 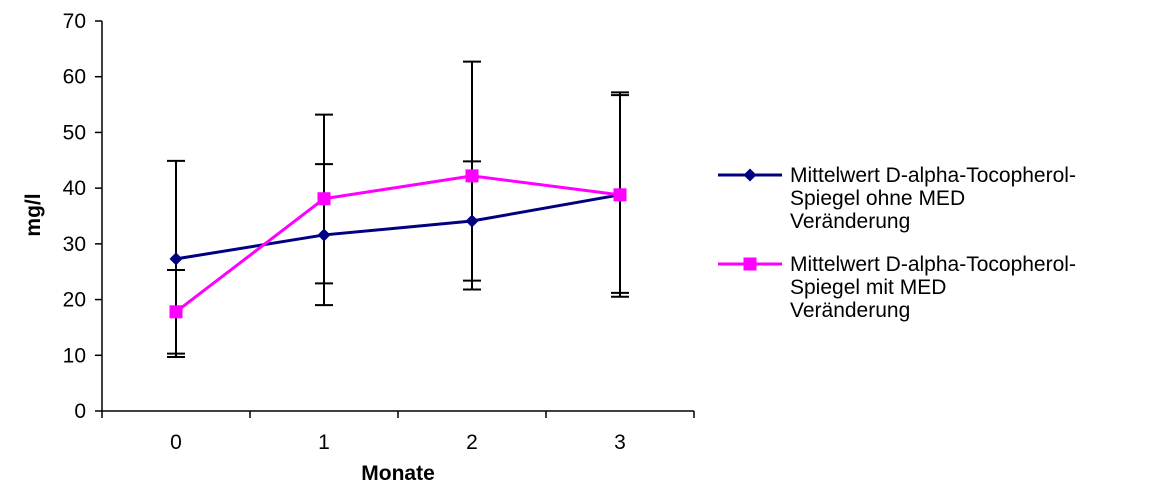 What do you see at coordinates (877, 198) in the screenshot?
I see `legend-text-line: Spiegel ohne MED` at bounding box center [877, 198].